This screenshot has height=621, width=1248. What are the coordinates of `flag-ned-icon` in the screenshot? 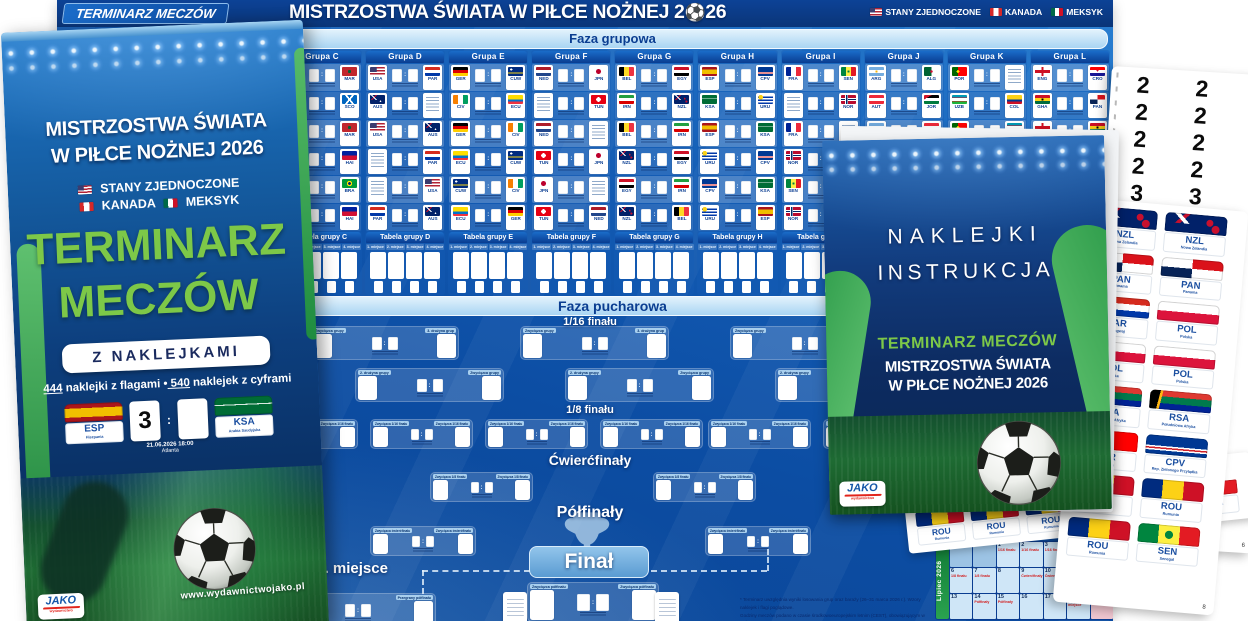 It's located at (544, 127).